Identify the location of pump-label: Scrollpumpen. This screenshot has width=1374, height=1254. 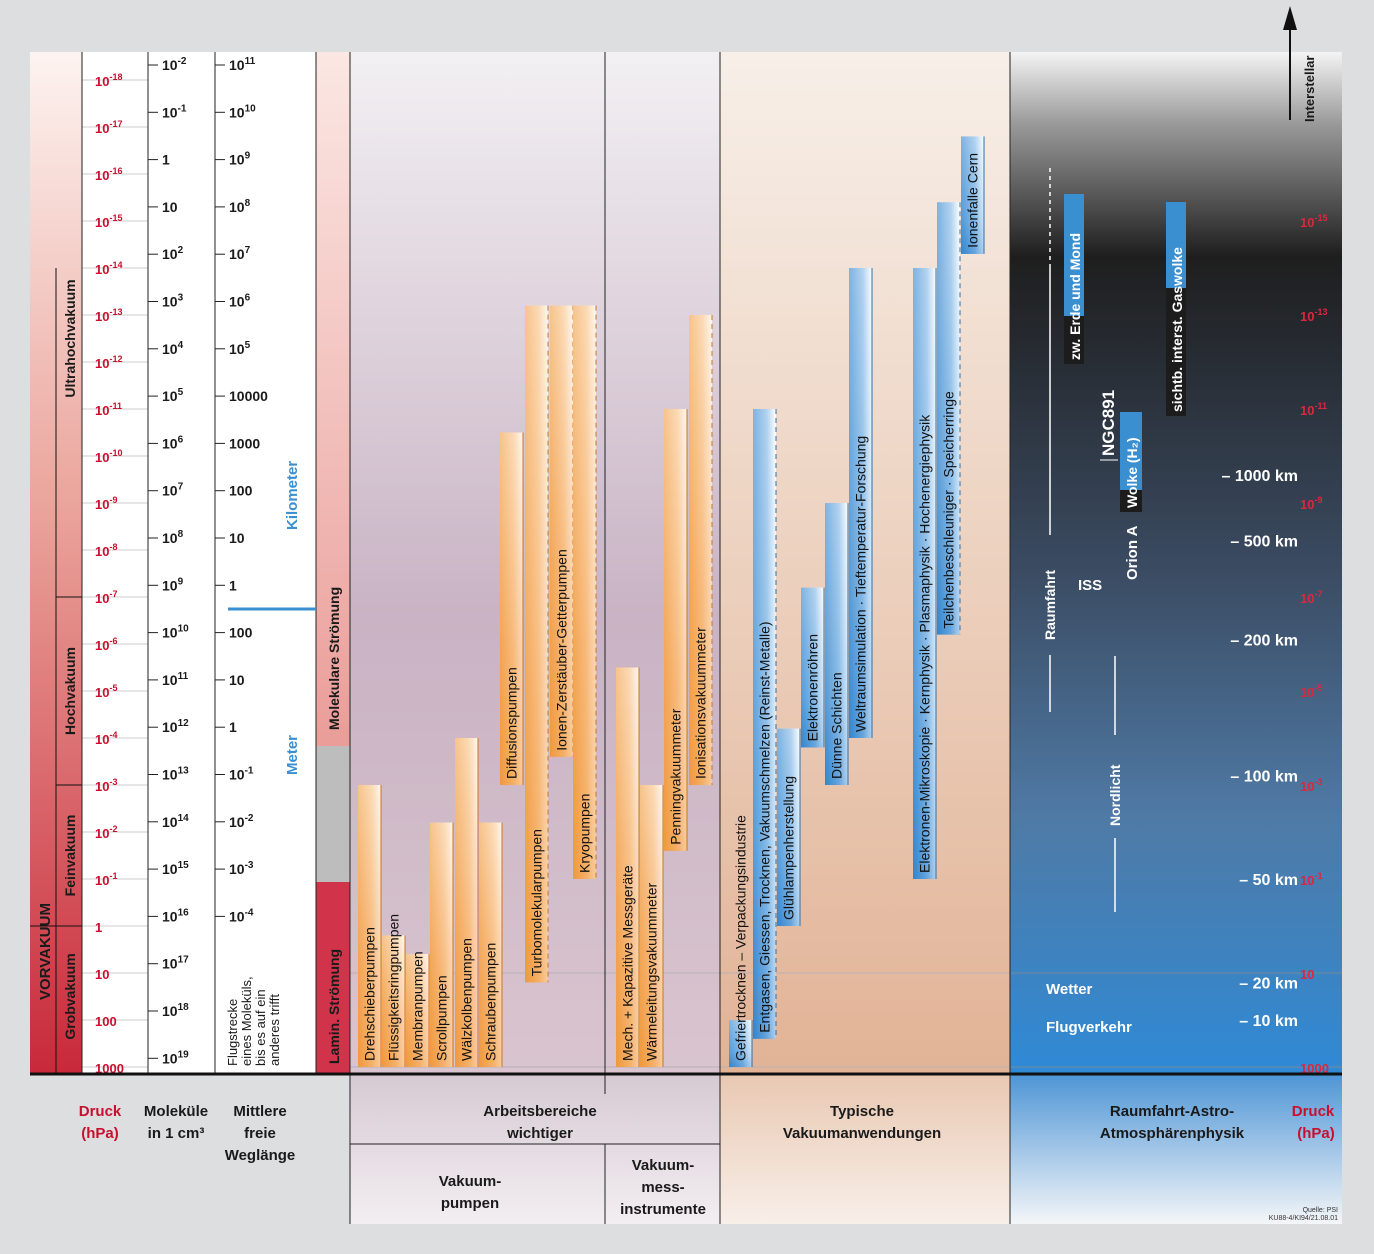
(442, 1018).